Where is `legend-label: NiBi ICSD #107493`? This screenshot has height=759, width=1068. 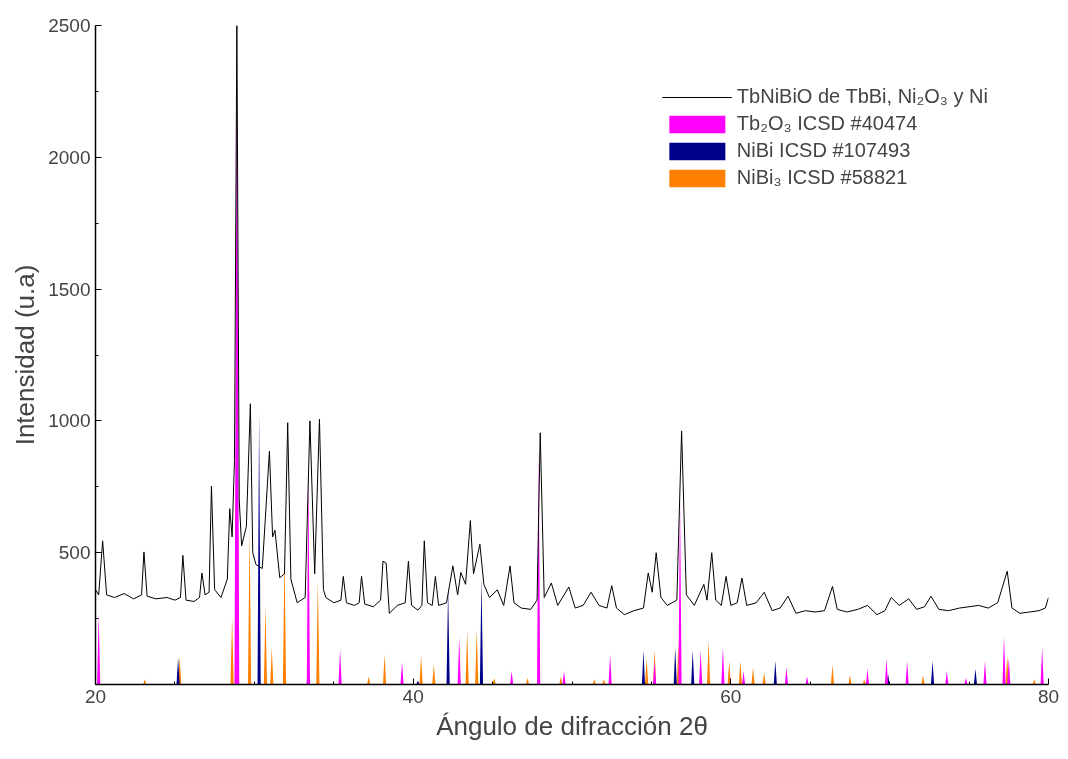
legend-label: NiBi ICSD #107493 is located at coordinates (823, 150).